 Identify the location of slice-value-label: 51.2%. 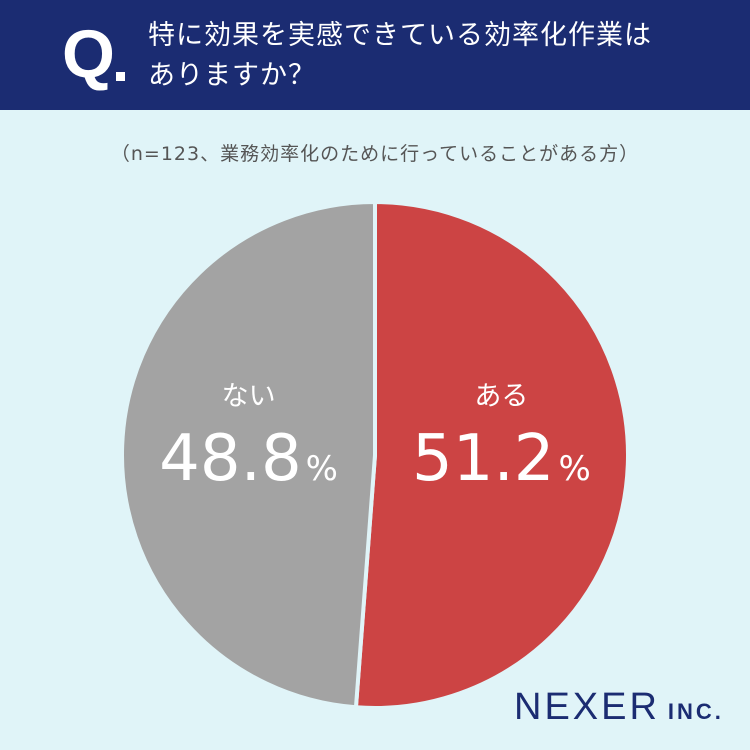
(501, 459).